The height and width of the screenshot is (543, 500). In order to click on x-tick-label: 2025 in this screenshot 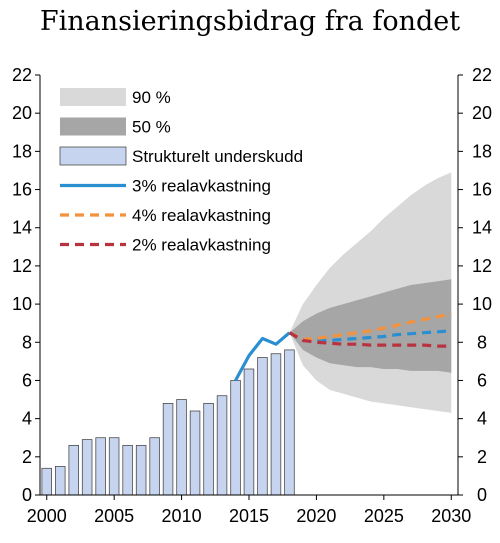, I will do `click(384, 516)`.